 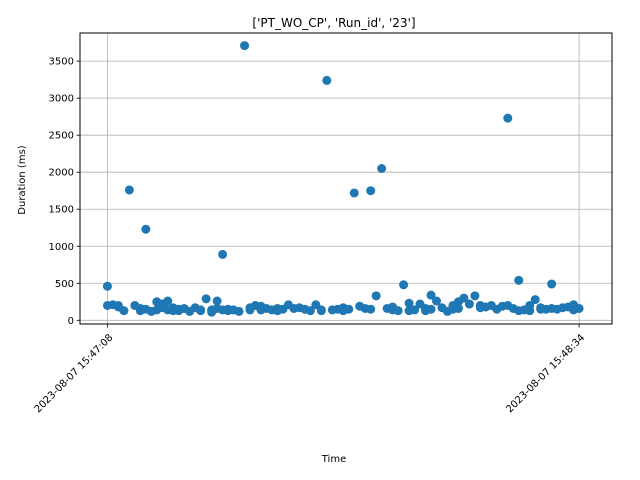 What do you see at coordinates (71, 321) in the screenshot?
I see `y-tick-label-0: 0` at bounding box center [71, 321].